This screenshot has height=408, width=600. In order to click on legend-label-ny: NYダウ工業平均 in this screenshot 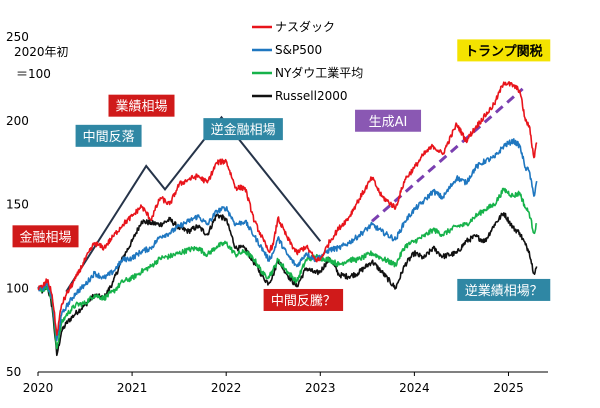, I will do `click(319, 72)`.